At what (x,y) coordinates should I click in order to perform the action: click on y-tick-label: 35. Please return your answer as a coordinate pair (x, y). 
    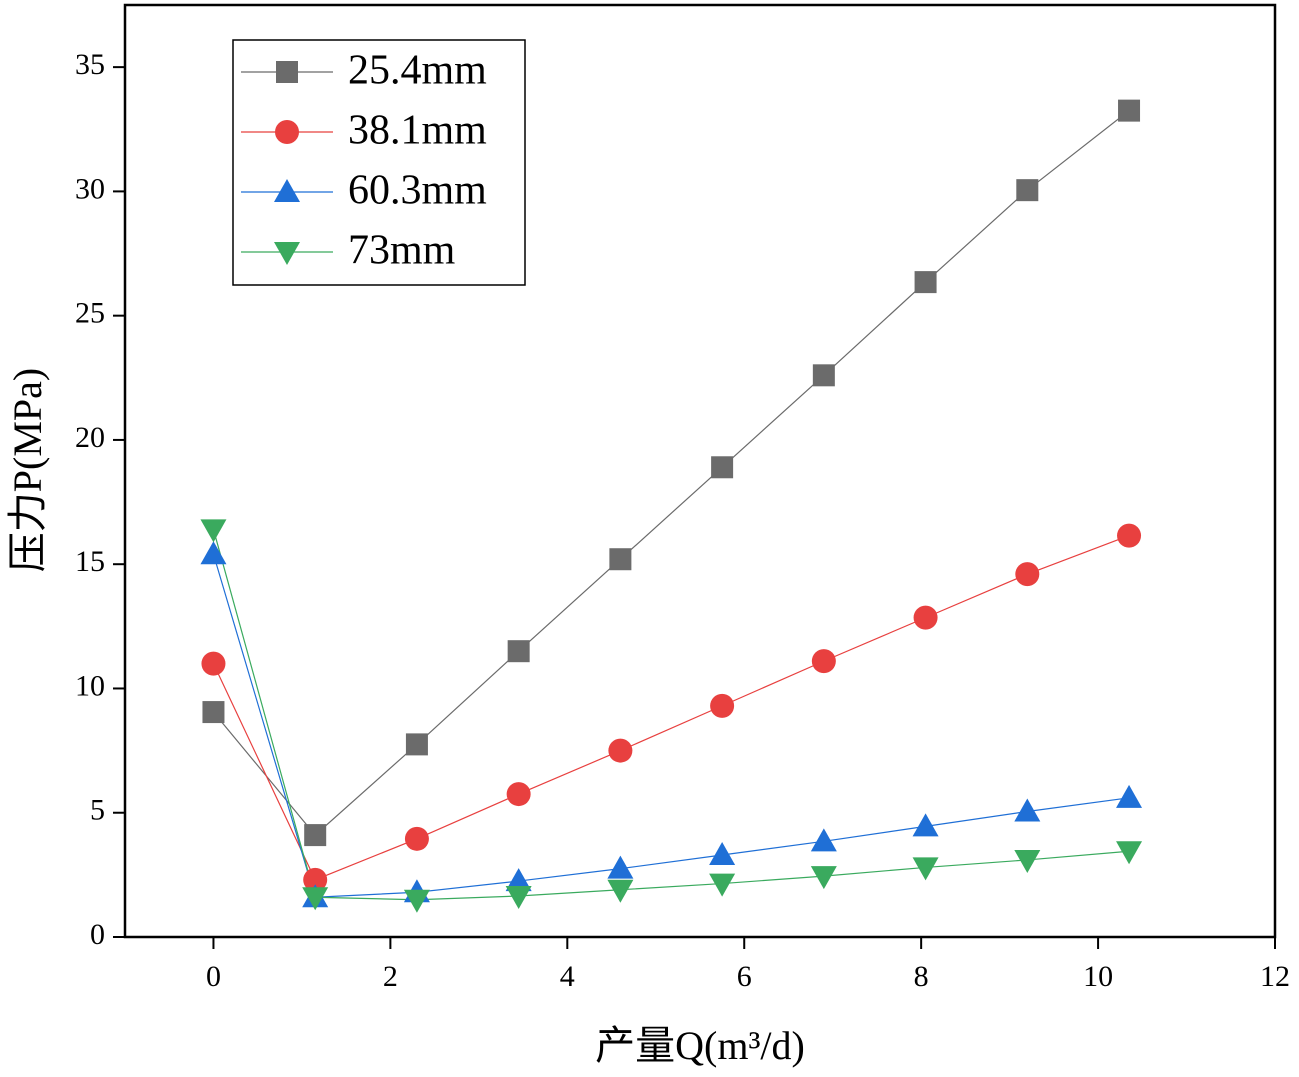
    Looking at the image, I should click on (90, 64).